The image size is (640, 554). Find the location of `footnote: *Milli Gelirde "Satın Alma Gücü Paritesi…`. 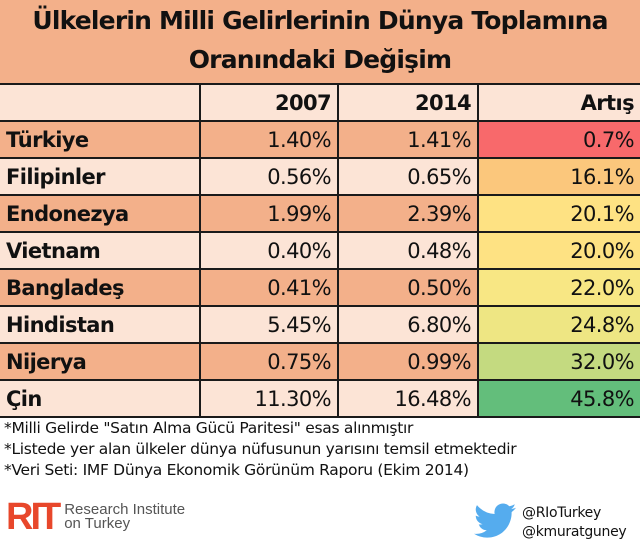

footnote: *Milli Gelirde "Satın Alma Gücü Paritesi… is located at coordinates (209, 428).